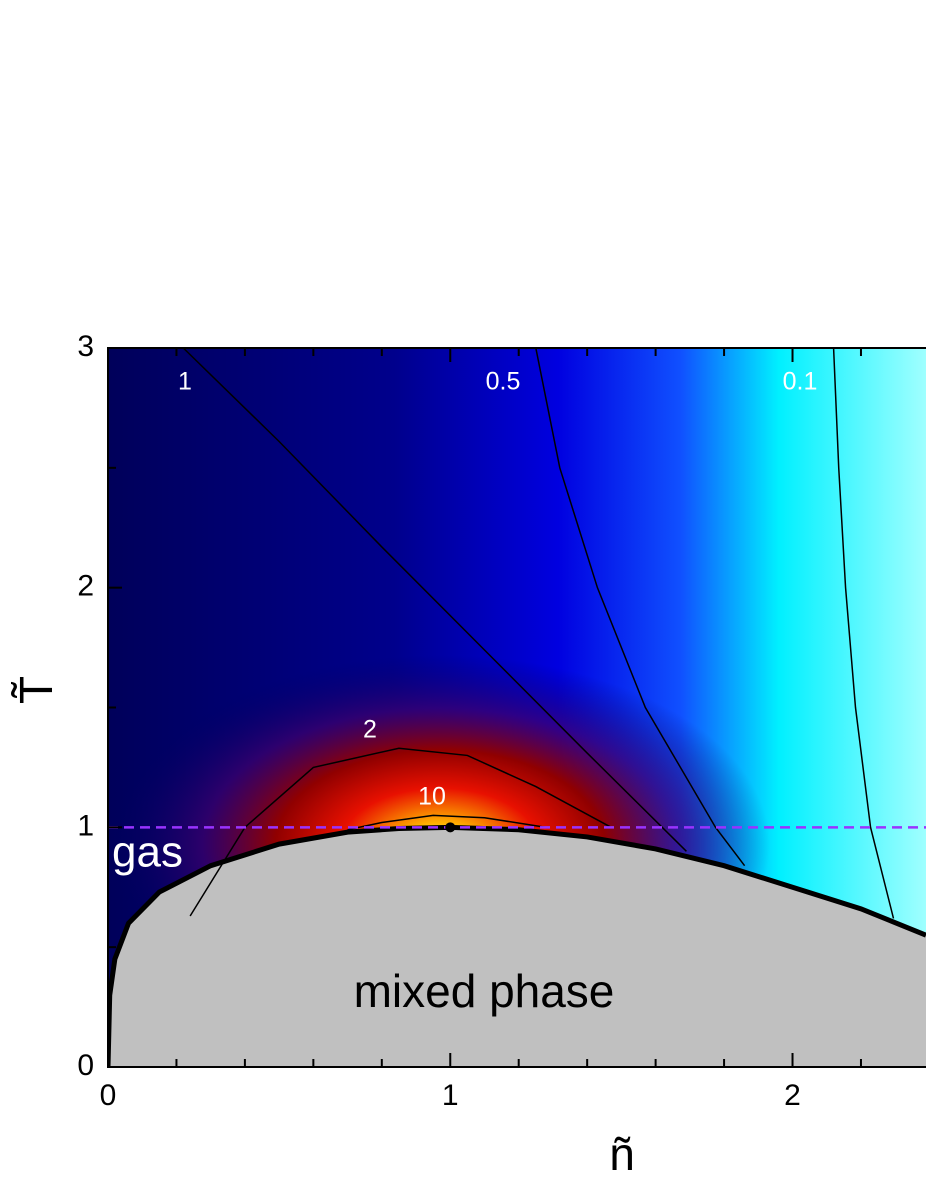  Describe the element at coordinates (85, 346) in the screenshot. I see `y-tick-label: 3` at that location.